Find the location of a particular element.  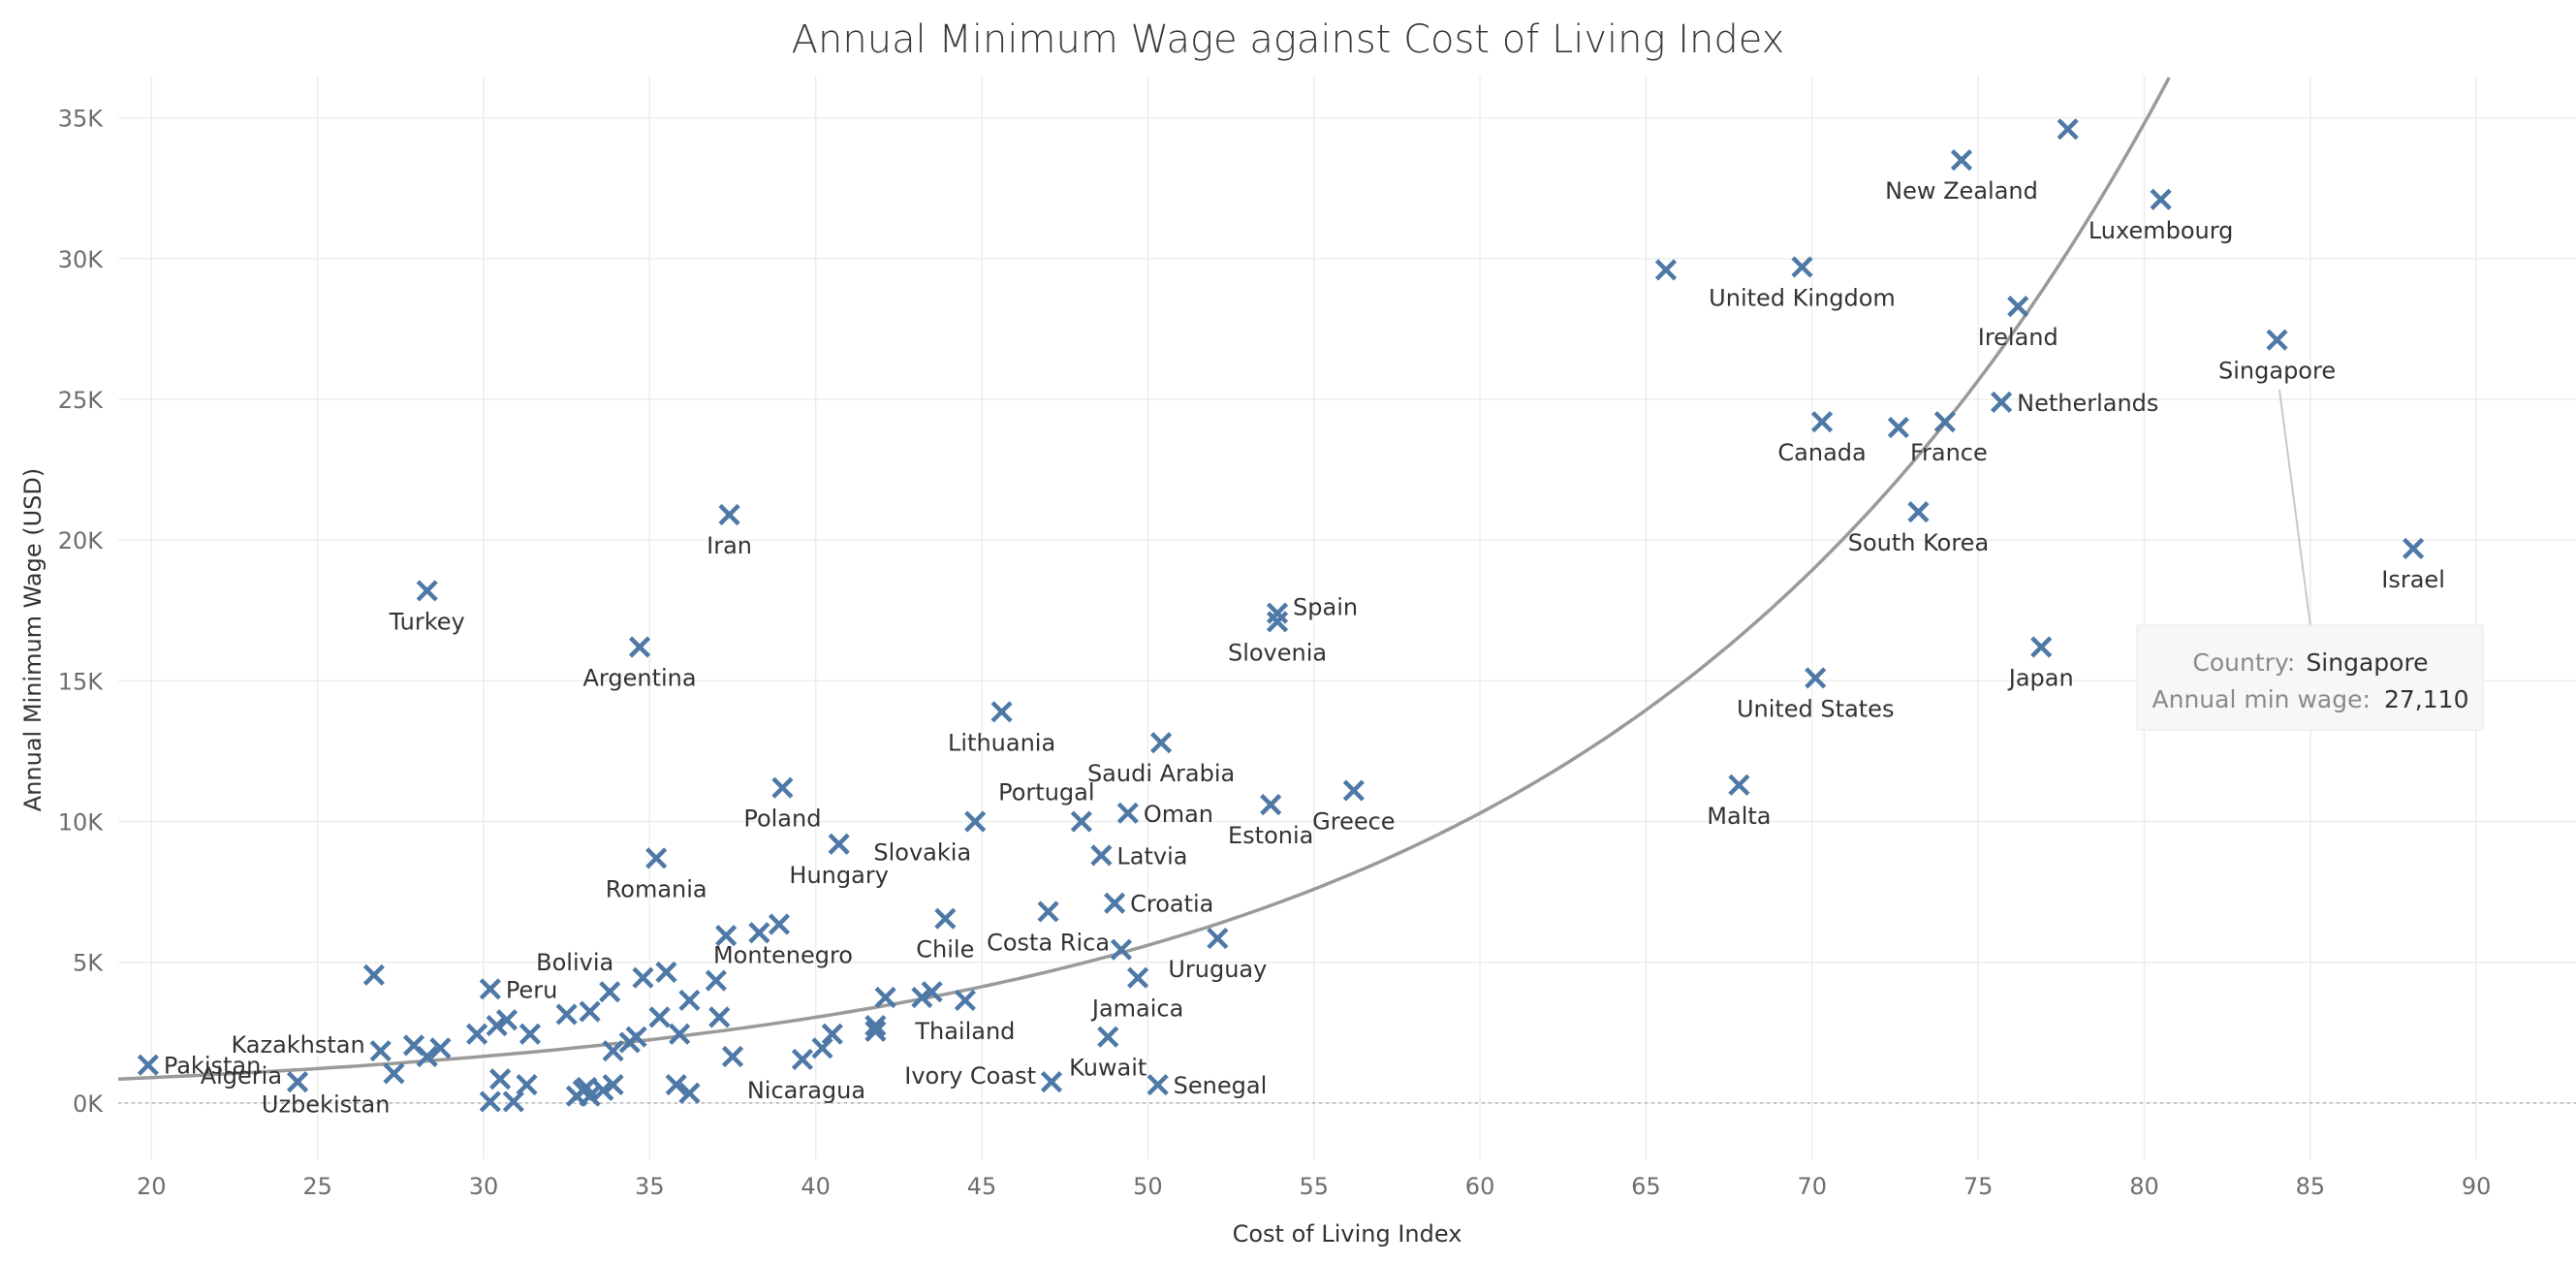

y-axis-title: Annual Minimum Wage (USD) is located at coordinates (33, 639).